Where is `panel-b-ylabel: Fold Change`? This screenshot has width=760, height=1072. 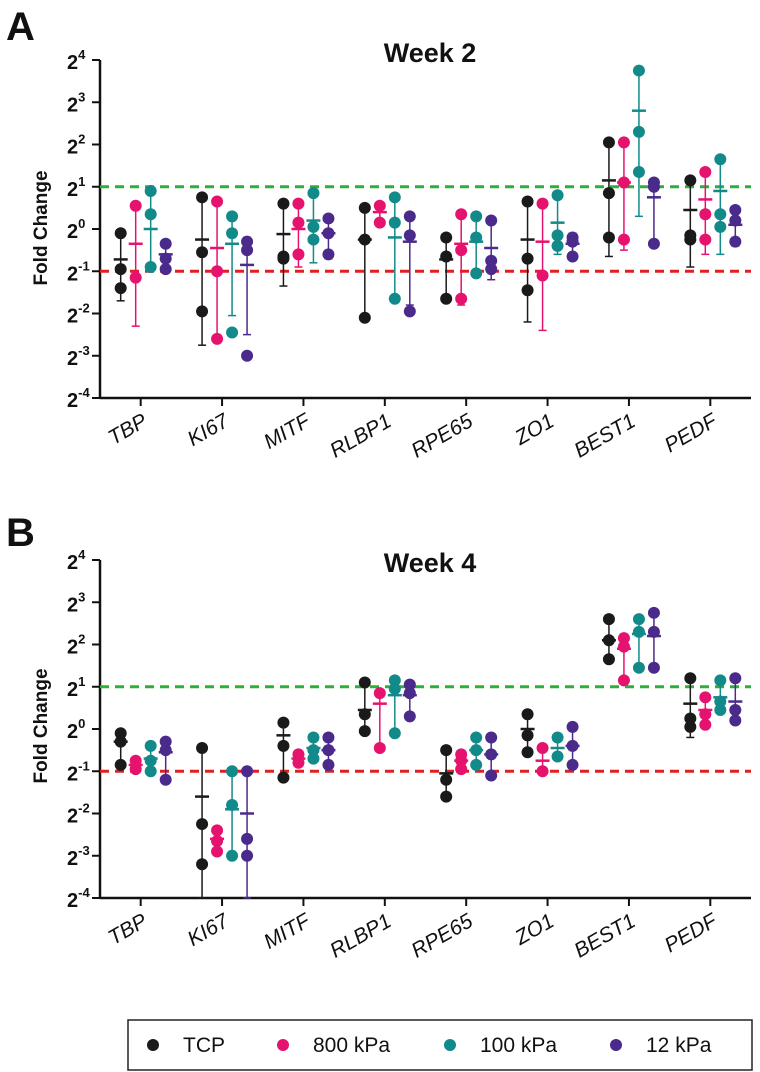 panel-b-ylabel: Fold Change is located at coordinates (41, 725).